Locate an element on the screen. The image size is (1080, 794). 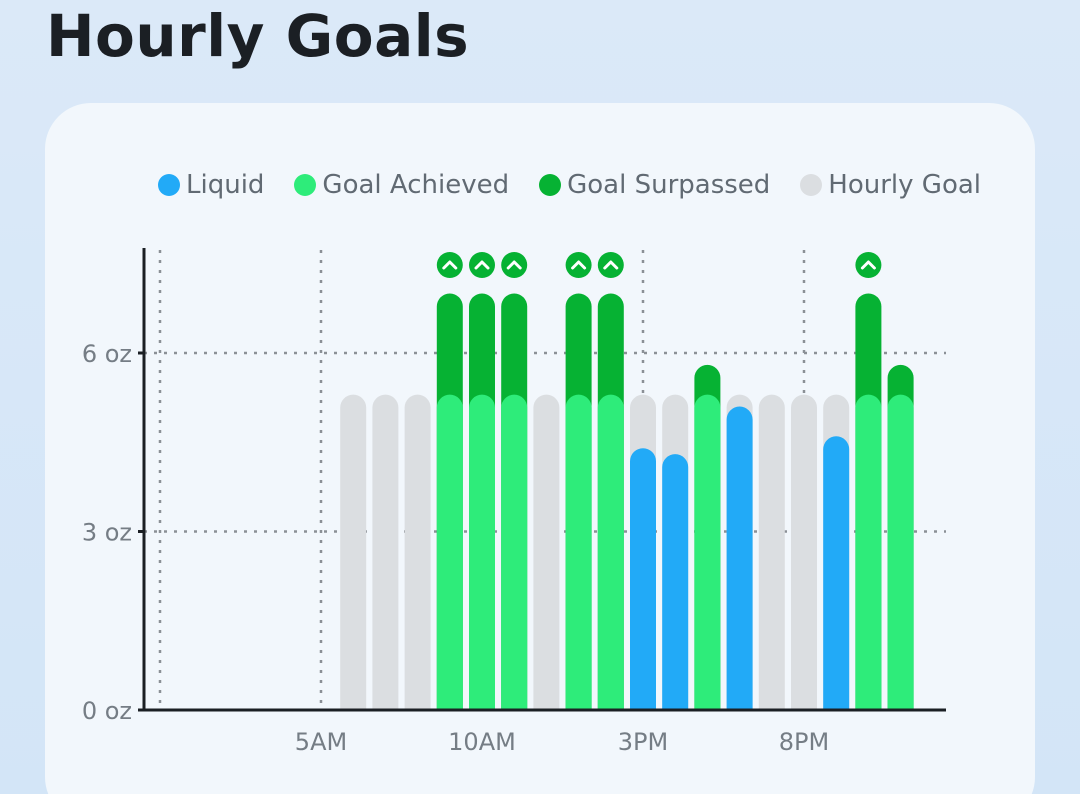
chart-surpassed-badges is located at coordinates (659, 265).